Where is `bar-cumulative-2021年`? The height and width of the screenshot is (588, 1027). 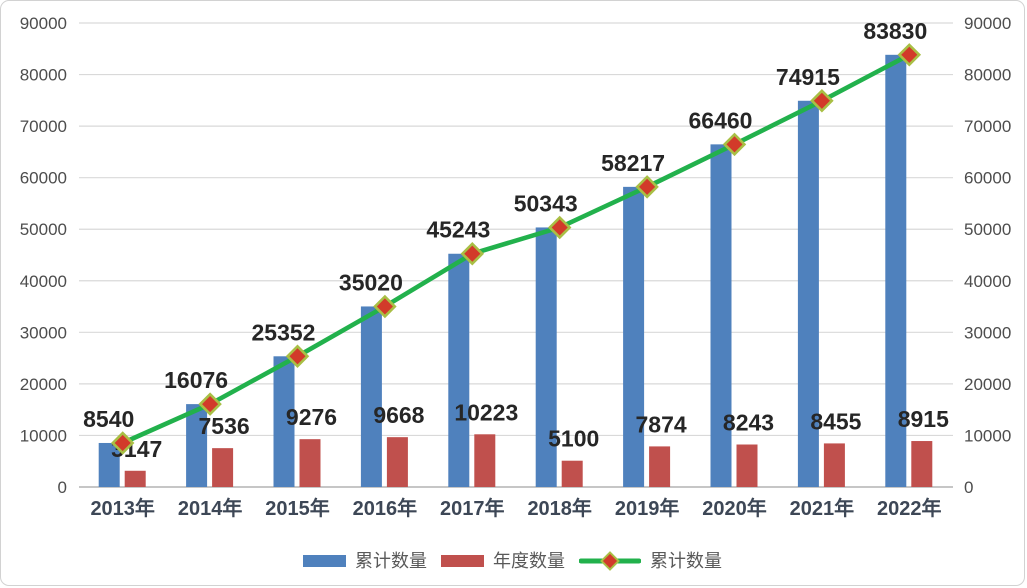
bar-cumulative-2021年 is located at coordinates (808, 294).